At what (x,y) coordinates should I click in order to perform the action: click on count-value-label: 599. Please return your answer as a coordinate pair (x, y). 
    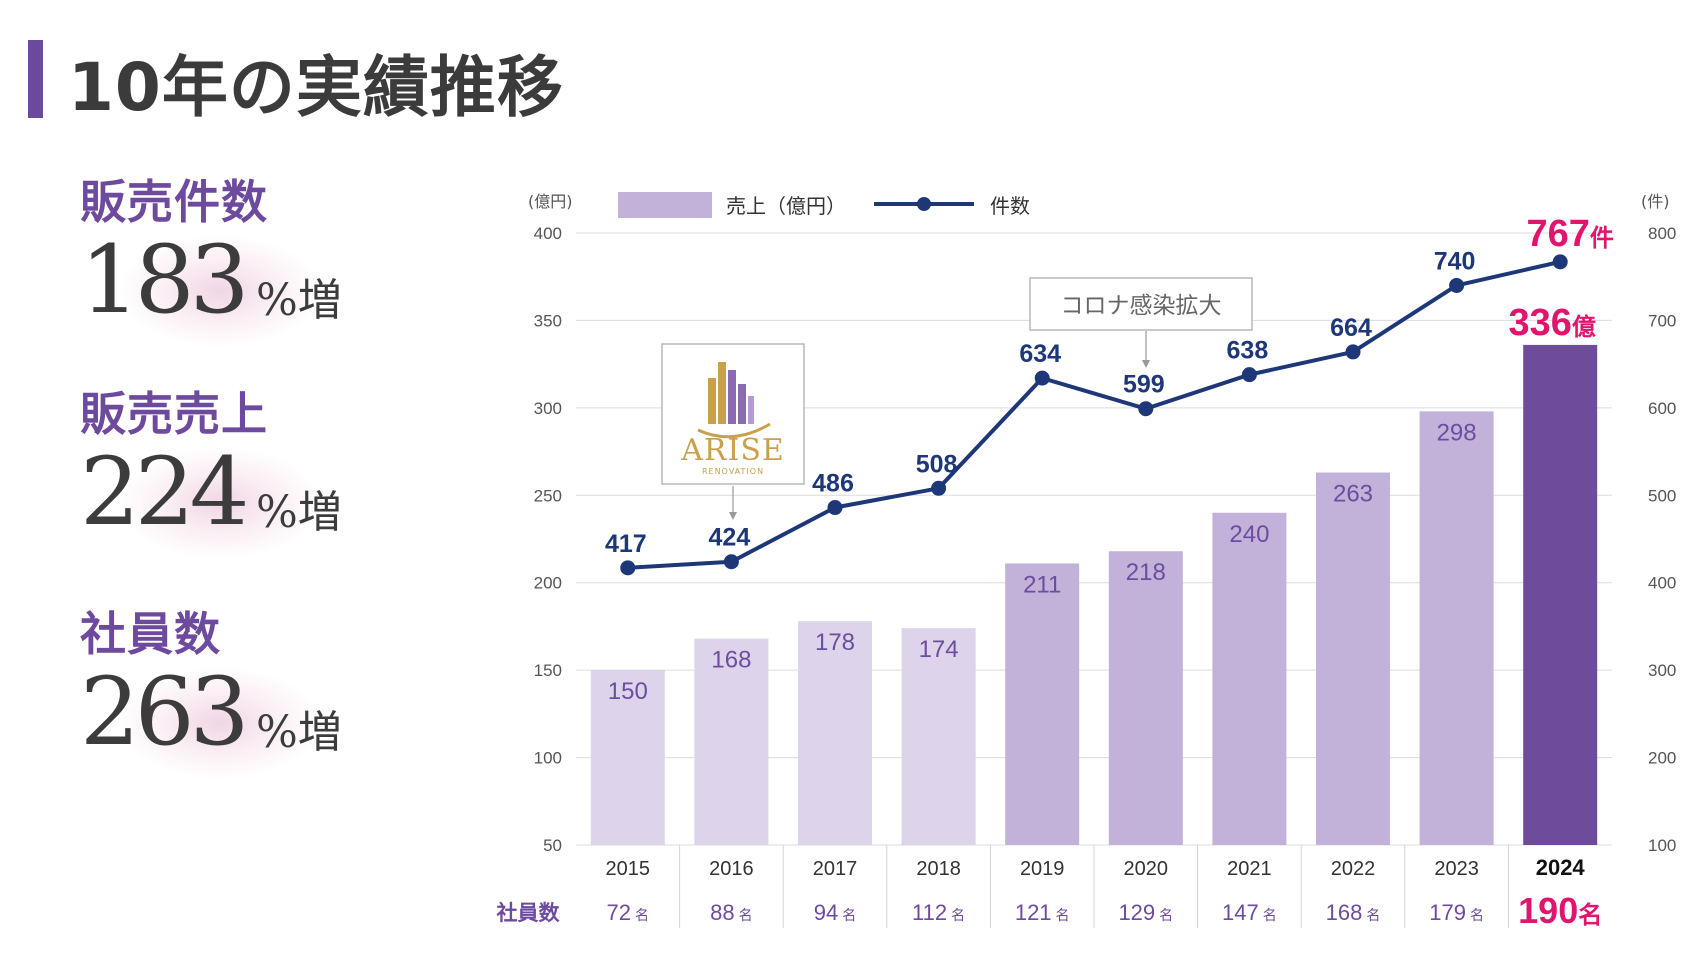
    Looking at the image, I should click on (1144, 385).